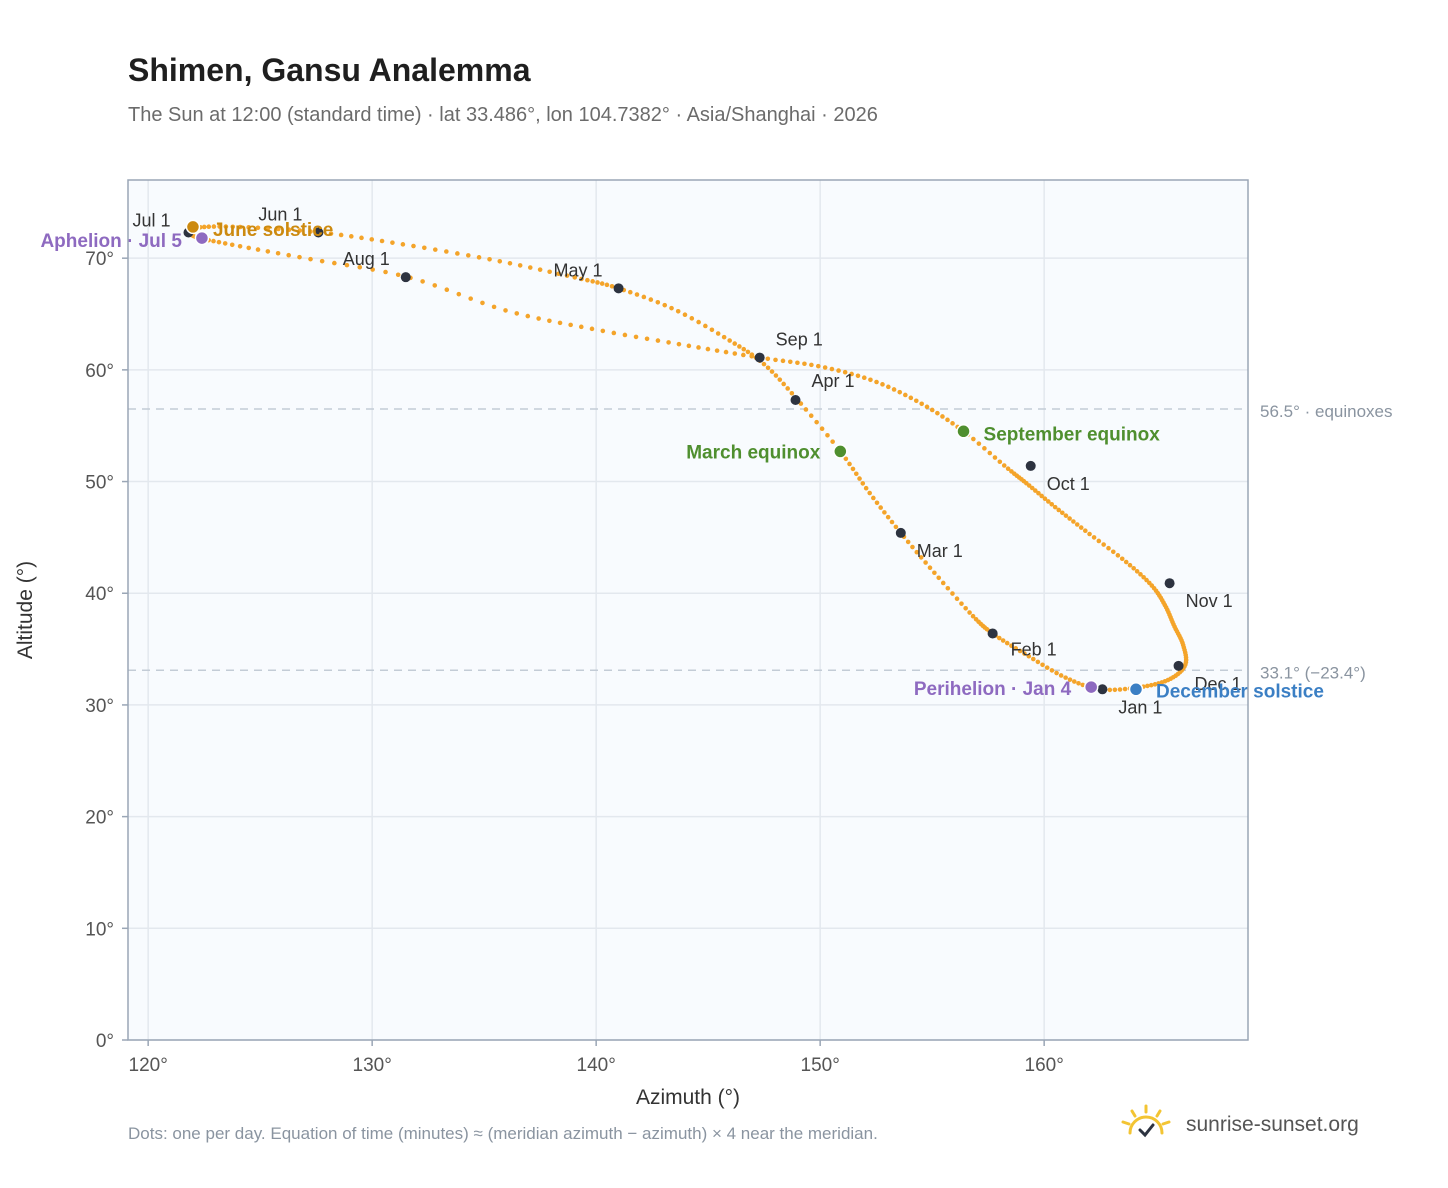  I want to click on month-marker-label: Aug 1, so click(366, 259).